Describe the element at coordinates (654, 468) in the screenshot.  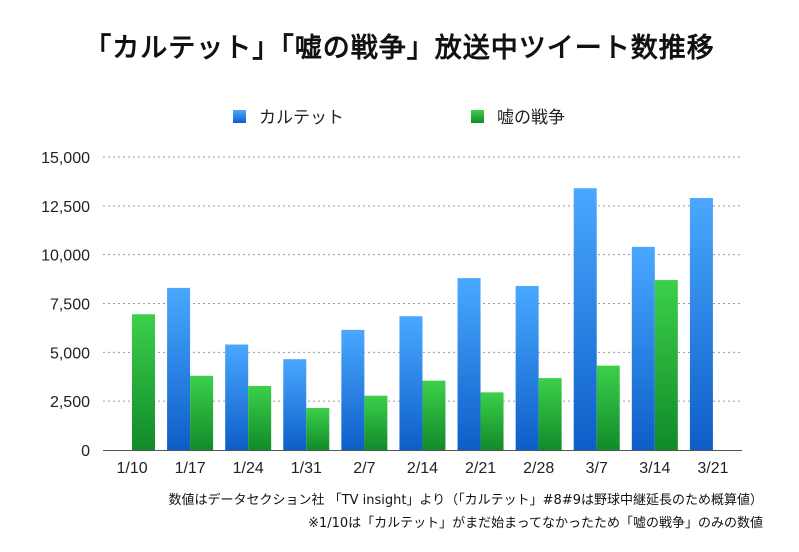
I see `x-tick-label: 3/14` at that location.